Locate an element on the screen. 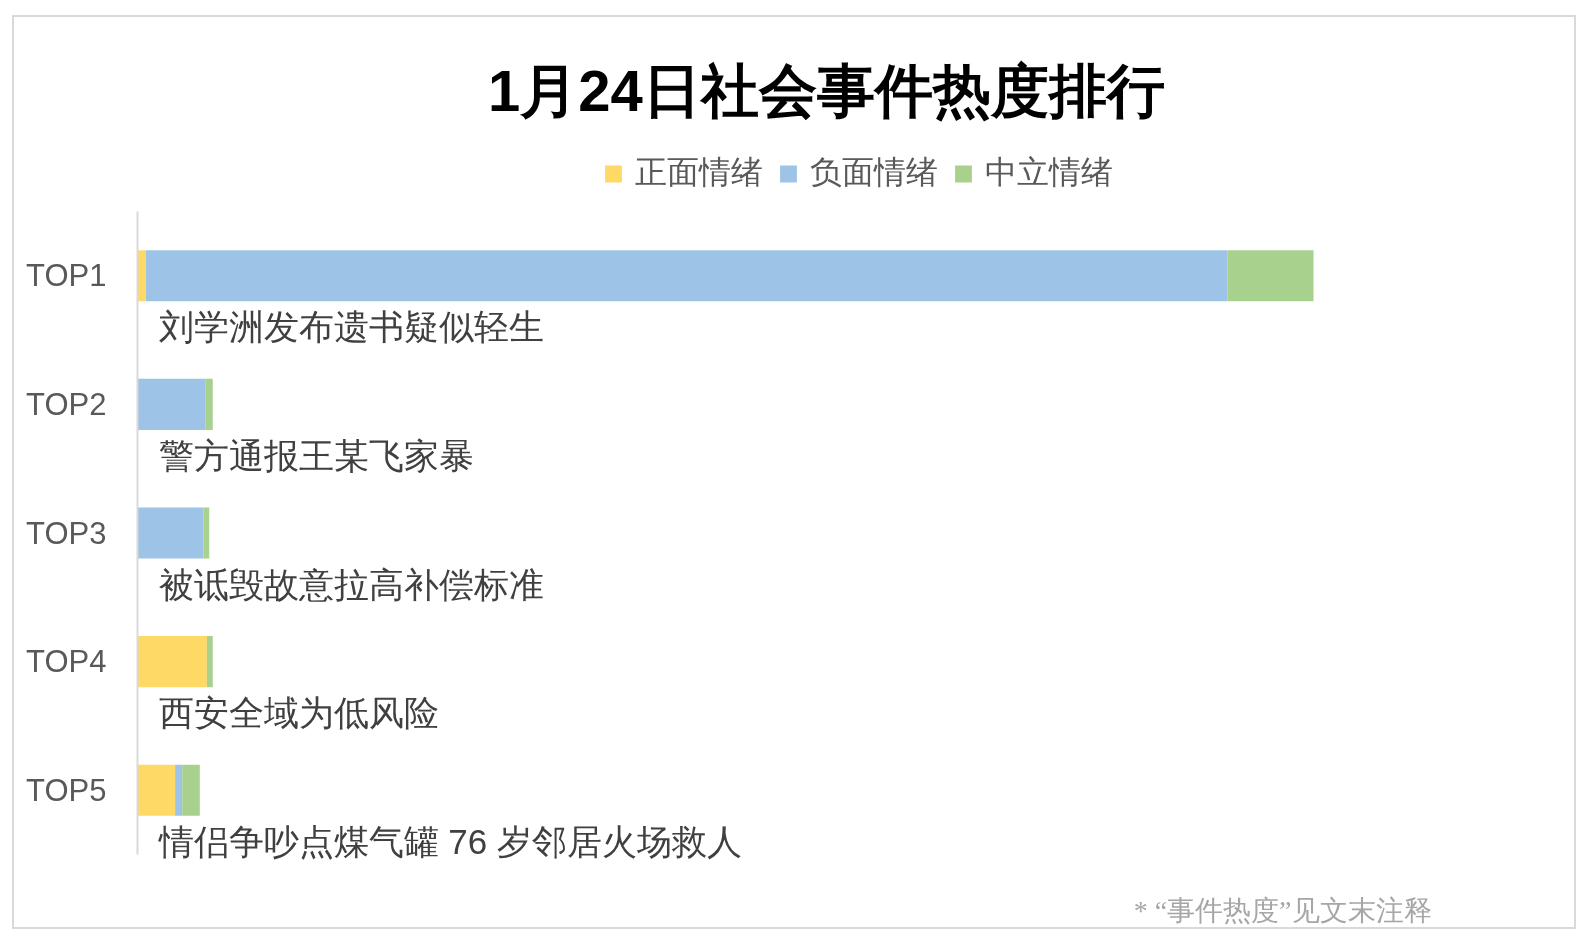  y-tick-label: TOP3 is located at coordinates (66, 533).